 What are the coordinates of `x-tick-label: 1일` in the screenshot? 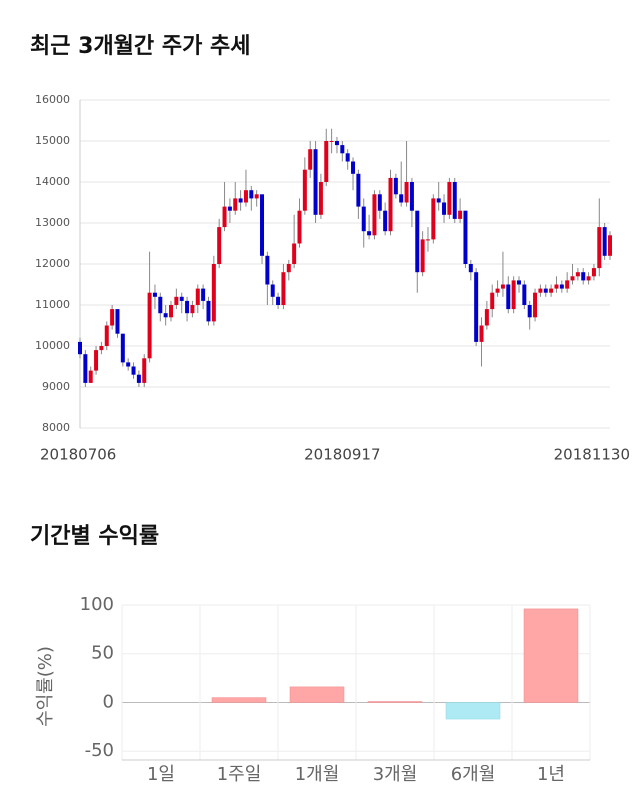 It's located at (161, 774).